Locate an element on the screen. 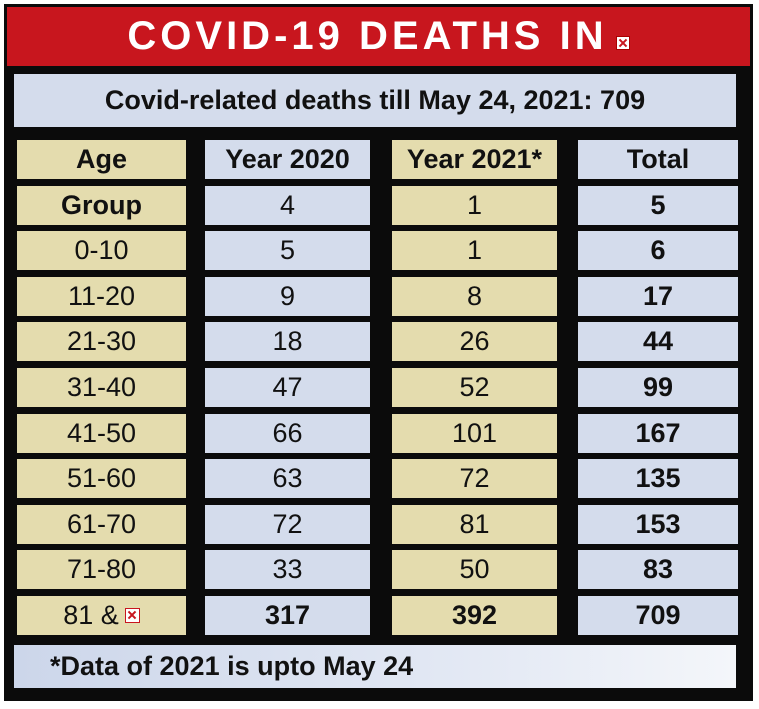  cell-age-text: 61-70 is located at coordinates (101, 523).